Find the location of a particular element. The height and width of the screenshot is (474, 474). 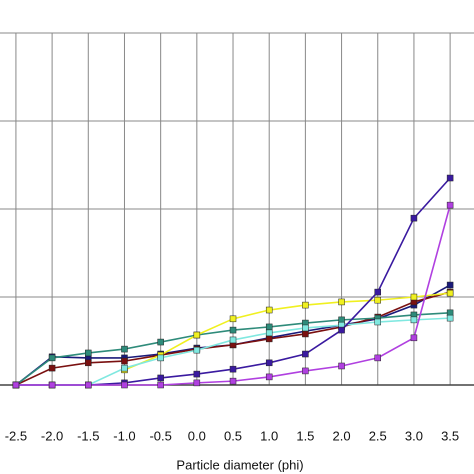

x-tick-label: -1.0 is located at coordinates (124, 435).